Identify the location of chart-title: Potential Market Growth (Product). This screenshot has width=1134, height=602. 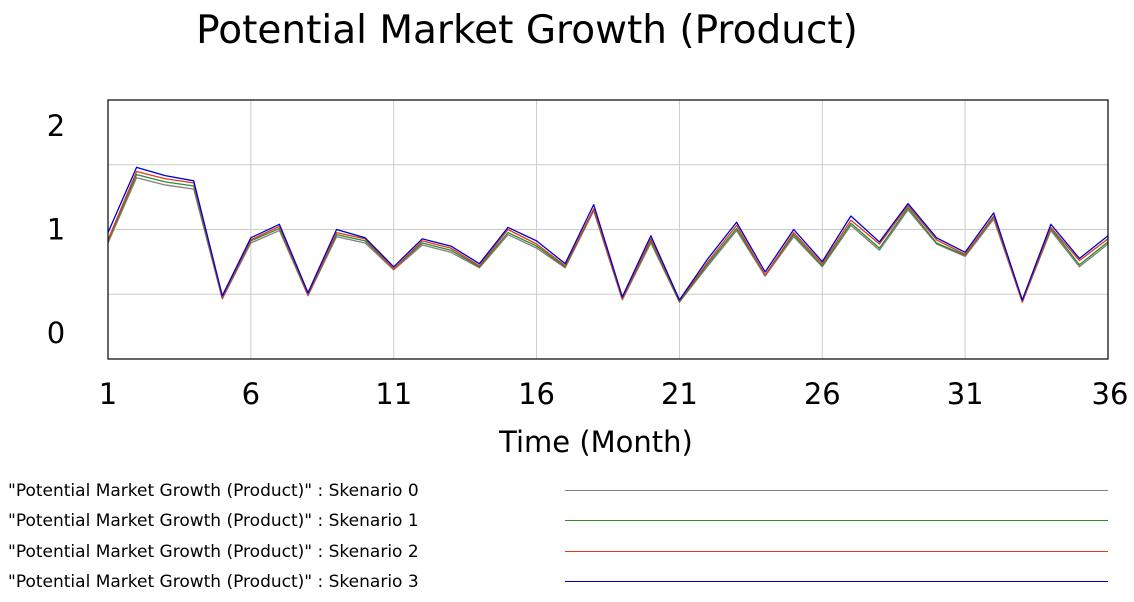
(527, 30).